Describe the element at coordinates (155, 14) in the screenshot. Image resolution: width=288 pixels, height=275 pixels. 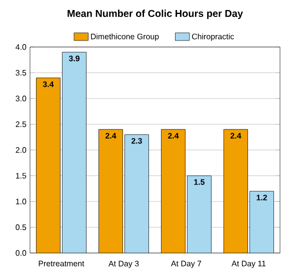
I see `chart-title: Mean Number of Colic Hours per Day` at that location.